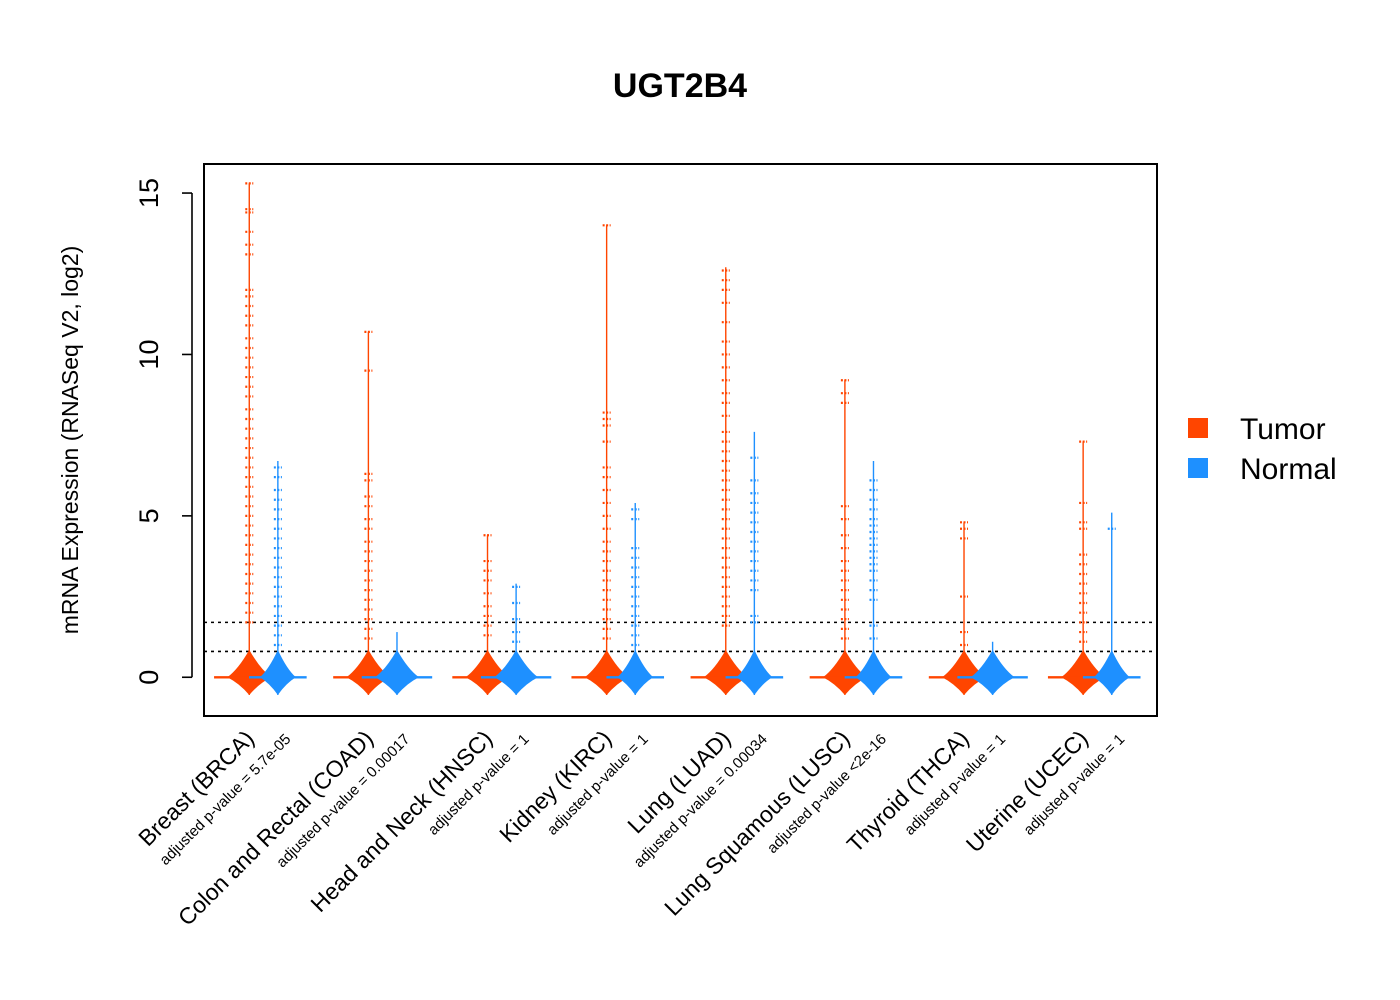  What do you see at coordinates (277, 672) in the screenshot?
I see `normal-bean-0-density` at bounding box center [277, 672].